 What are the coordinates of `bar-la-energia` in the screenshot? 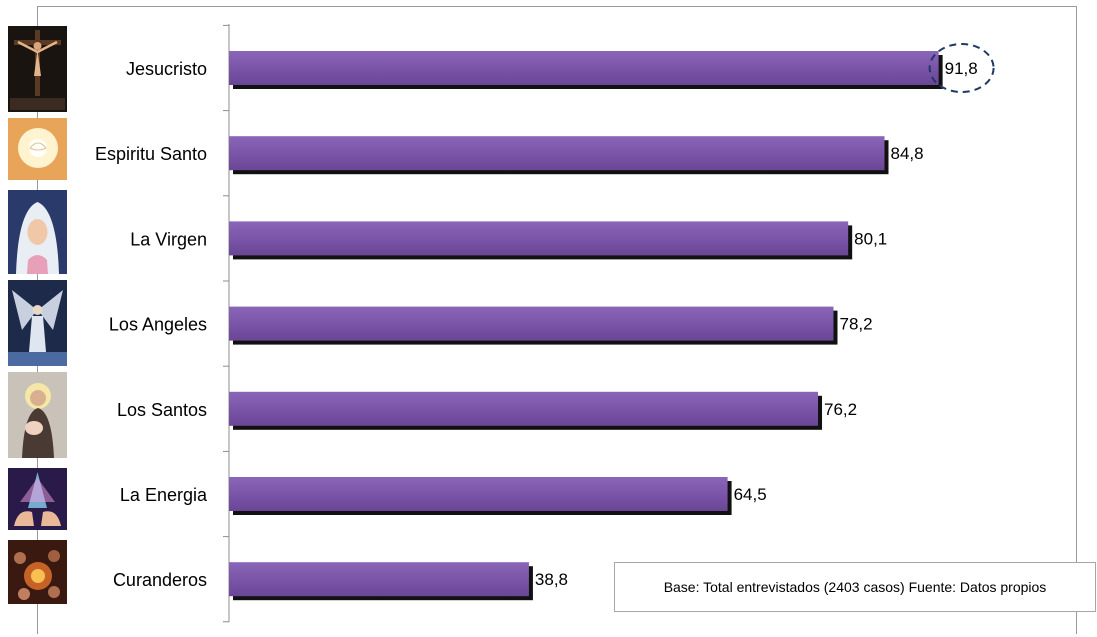 It's located at (478, 494).